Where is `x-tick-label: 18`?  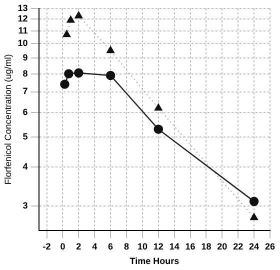
x-tick-label: 18 is located at coordinates (206, 246).